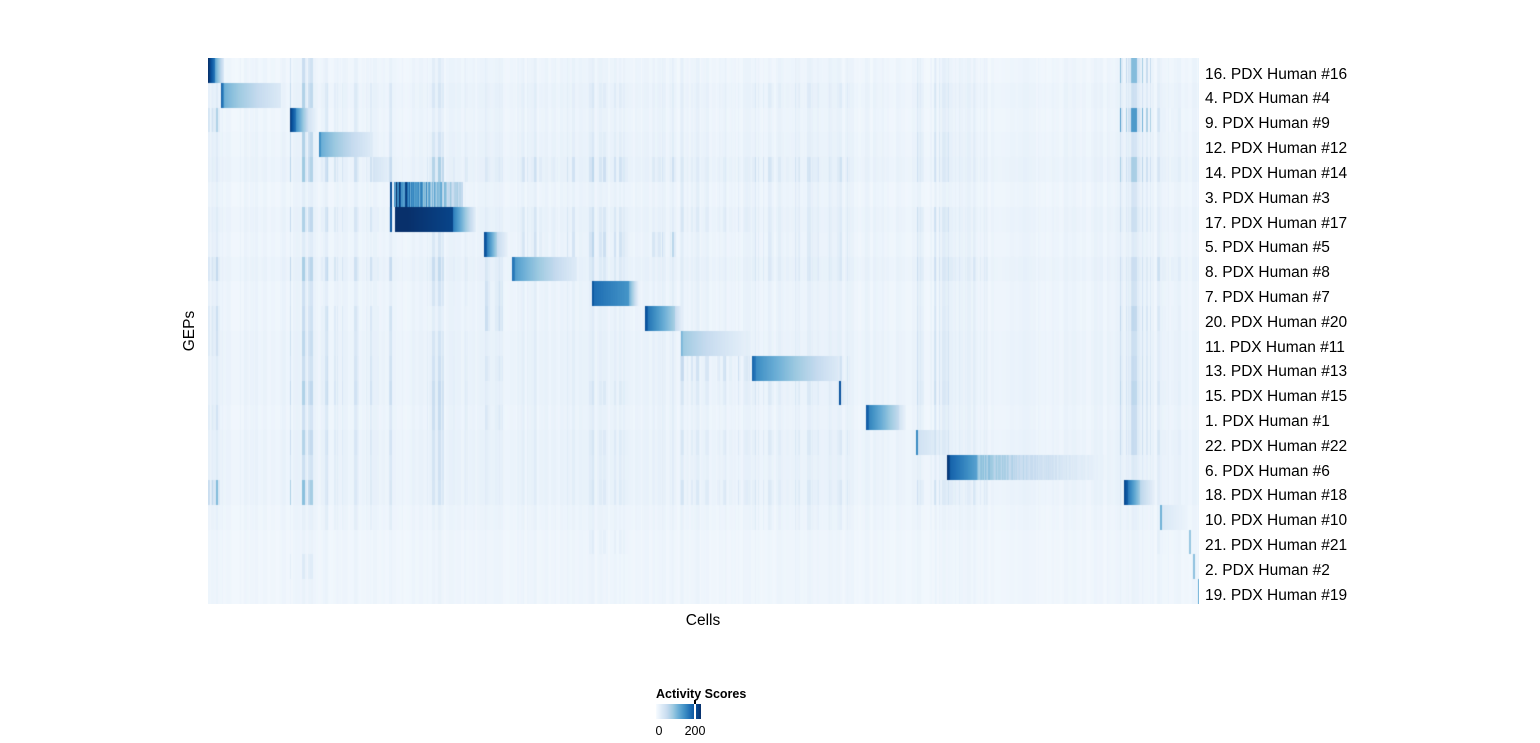 This screenshot has width=1540, height=743. I want to click on legend-tick-label-0: 0, so click(659, 731).